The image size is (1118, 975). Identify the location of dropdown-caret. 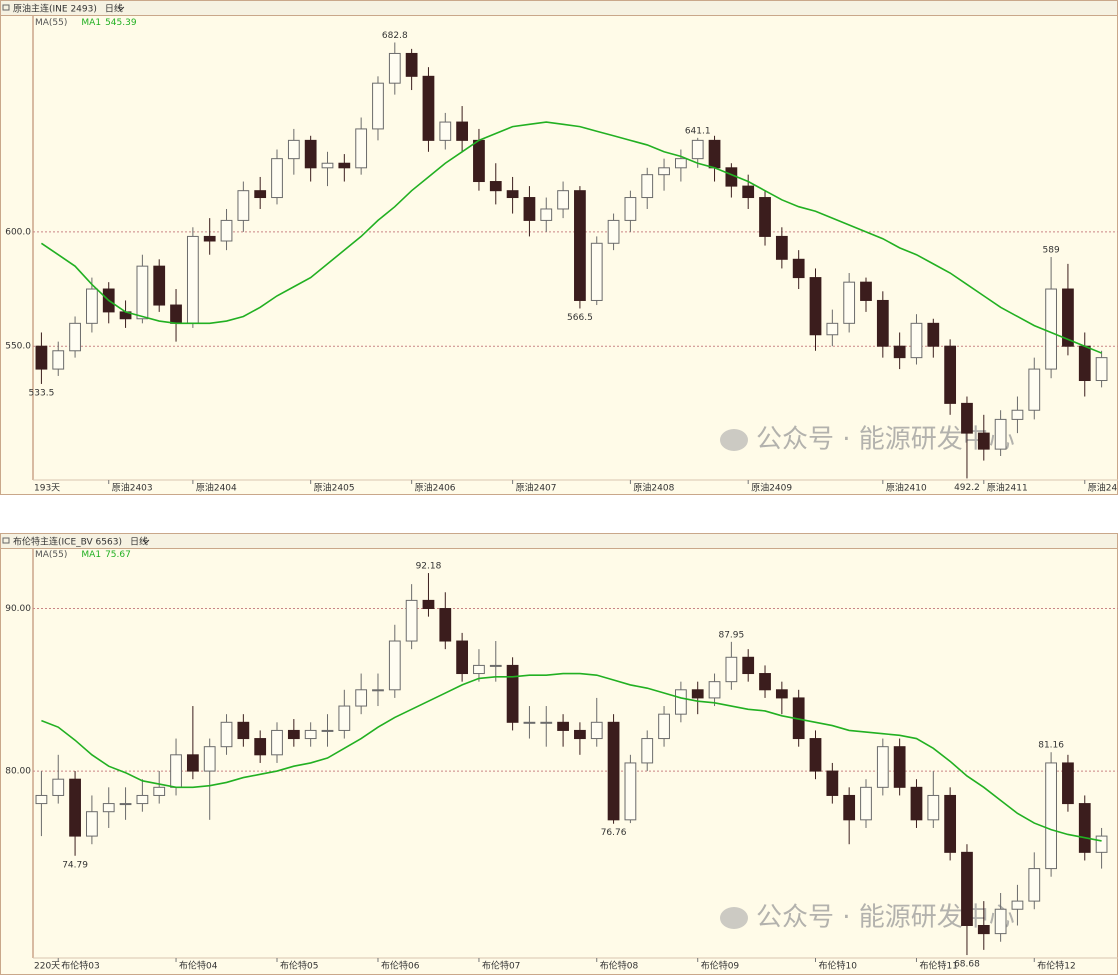
(121, 8).